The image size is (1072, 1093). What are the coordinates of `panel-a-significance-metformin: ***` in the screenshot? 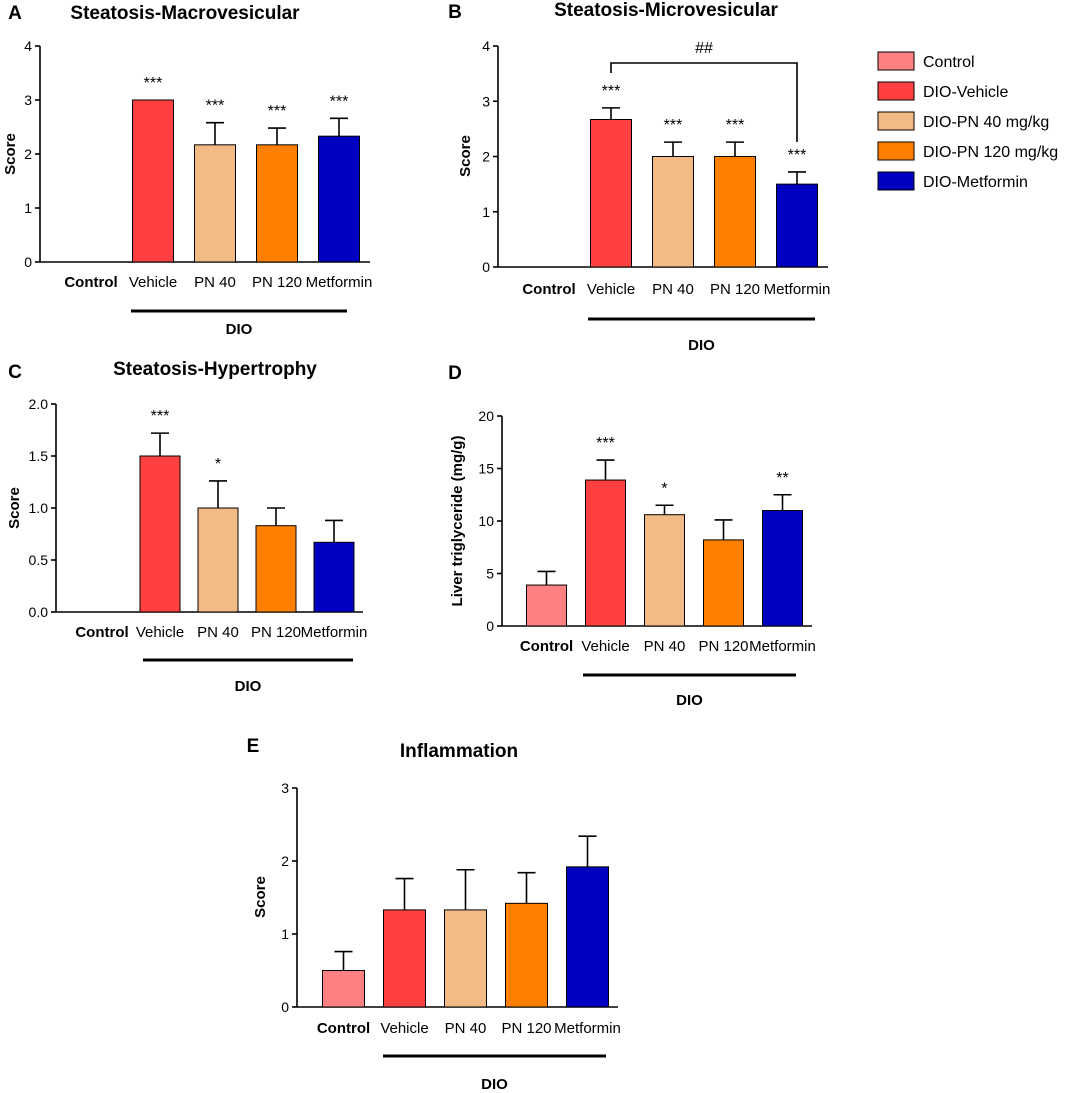 It's located at (339, 101).